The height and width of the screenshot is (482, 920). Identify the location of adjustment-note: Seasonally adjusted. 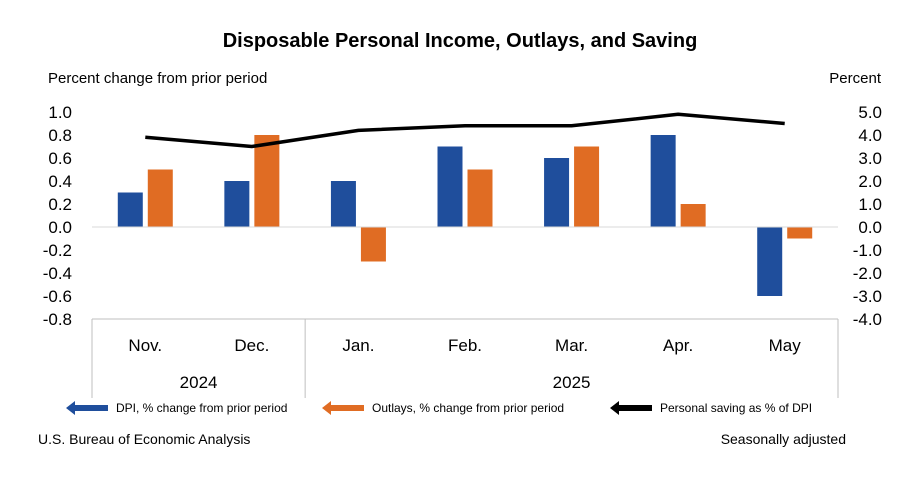
(783, 439).